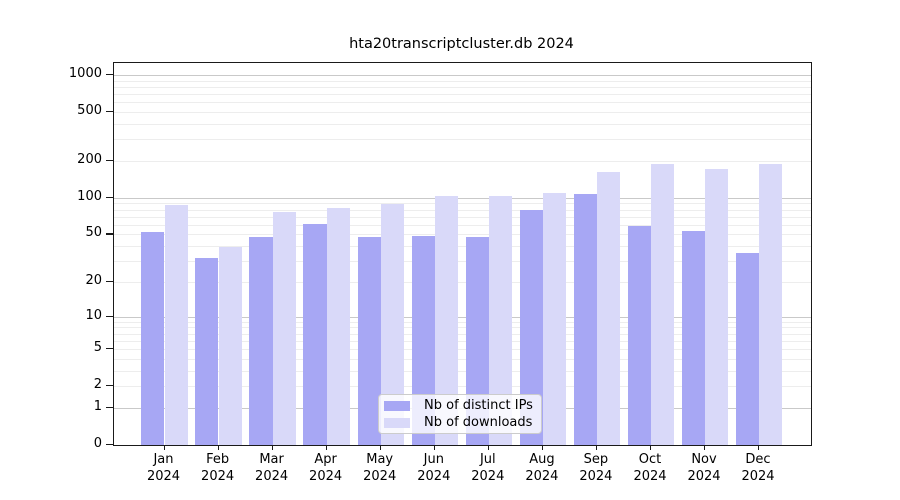  I want to click on bar-distinct-ips-may, so click(369, 340).